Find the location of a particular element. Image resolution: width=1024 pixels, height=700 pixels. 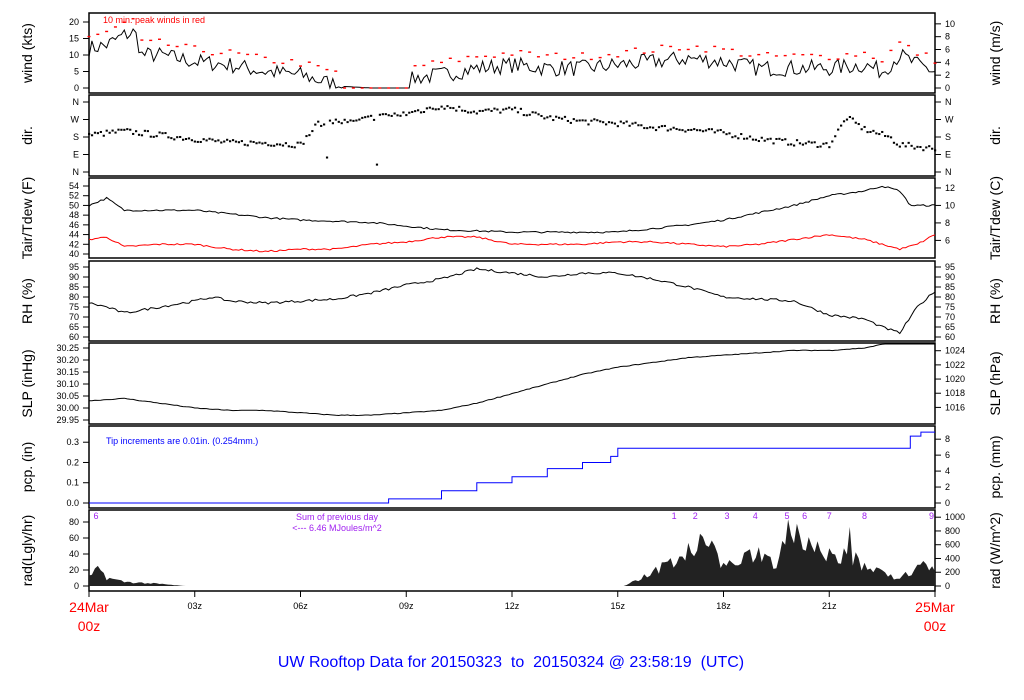

y-axis-label-right: pcp. (mm) is located at coordinates (995, 467).